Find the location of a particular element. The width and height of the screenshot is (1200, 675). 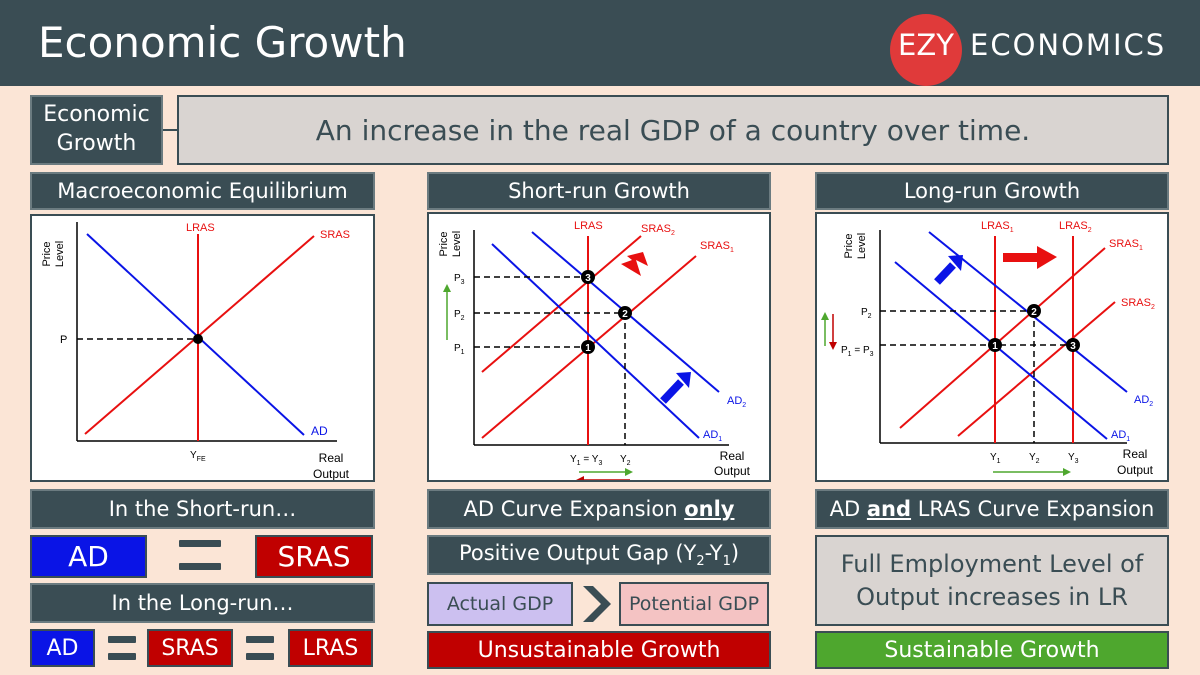

p-label: P is located at coordinates (63, 340).